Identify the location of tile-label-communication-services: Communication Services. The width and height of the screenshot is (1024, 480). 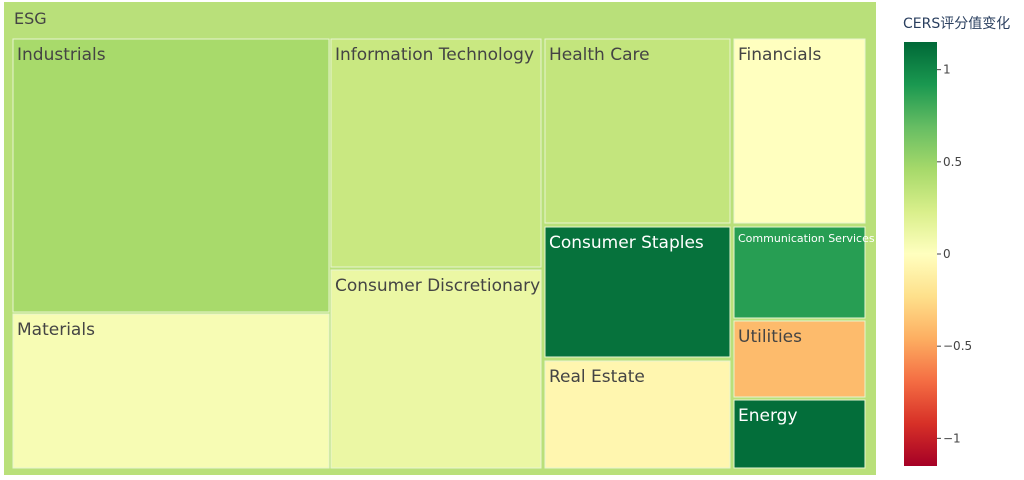
(806, 238).